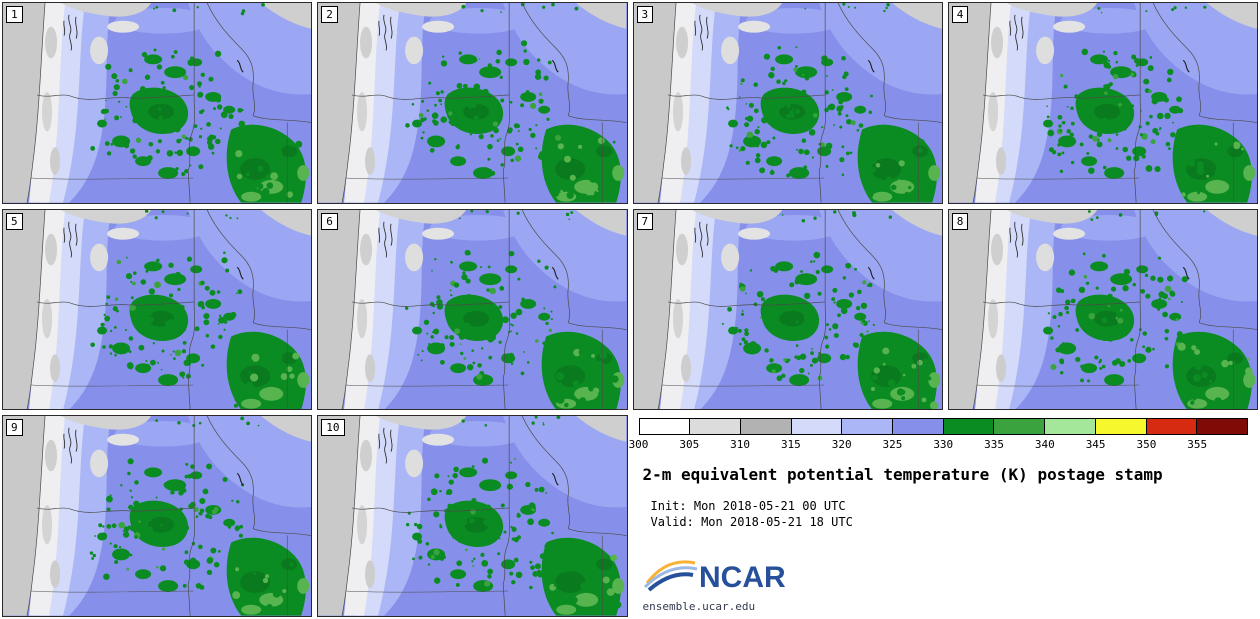 Image resolution: width=1260 pixels, height=619 pixels. Describe the element at coordinates (969, 309) in the screenshot. I see `ocean-gray-area` at that location.